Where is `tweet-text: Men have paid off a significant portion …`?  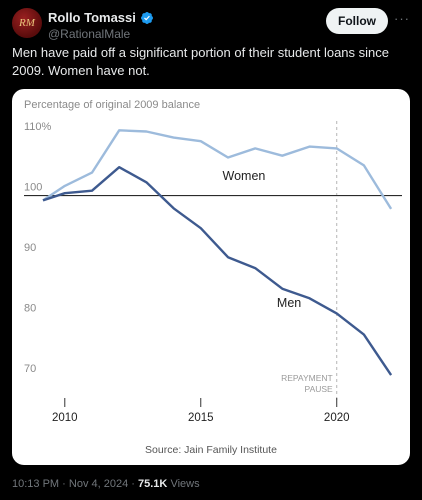 tweet-text: Men have paid off a significant portion … is located at coordinates (200, 61).